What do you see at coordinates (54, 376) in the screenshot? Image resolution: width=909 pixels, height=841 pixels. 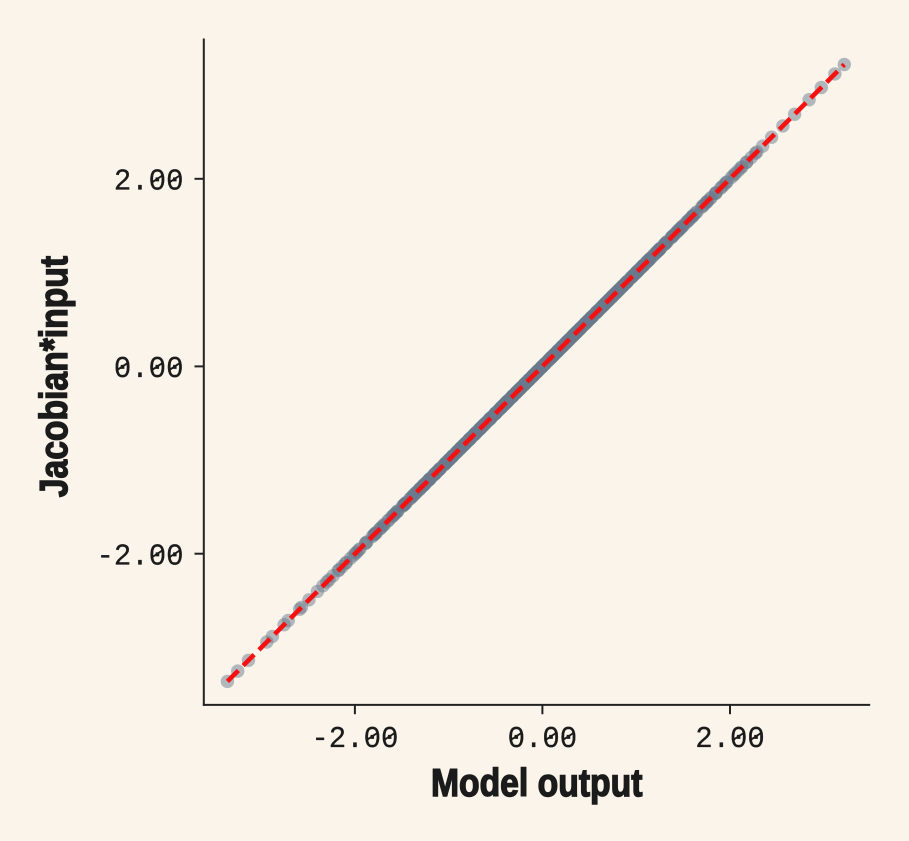 I see `svg-text: Jacobian*input` at bounding box center [54, 376].